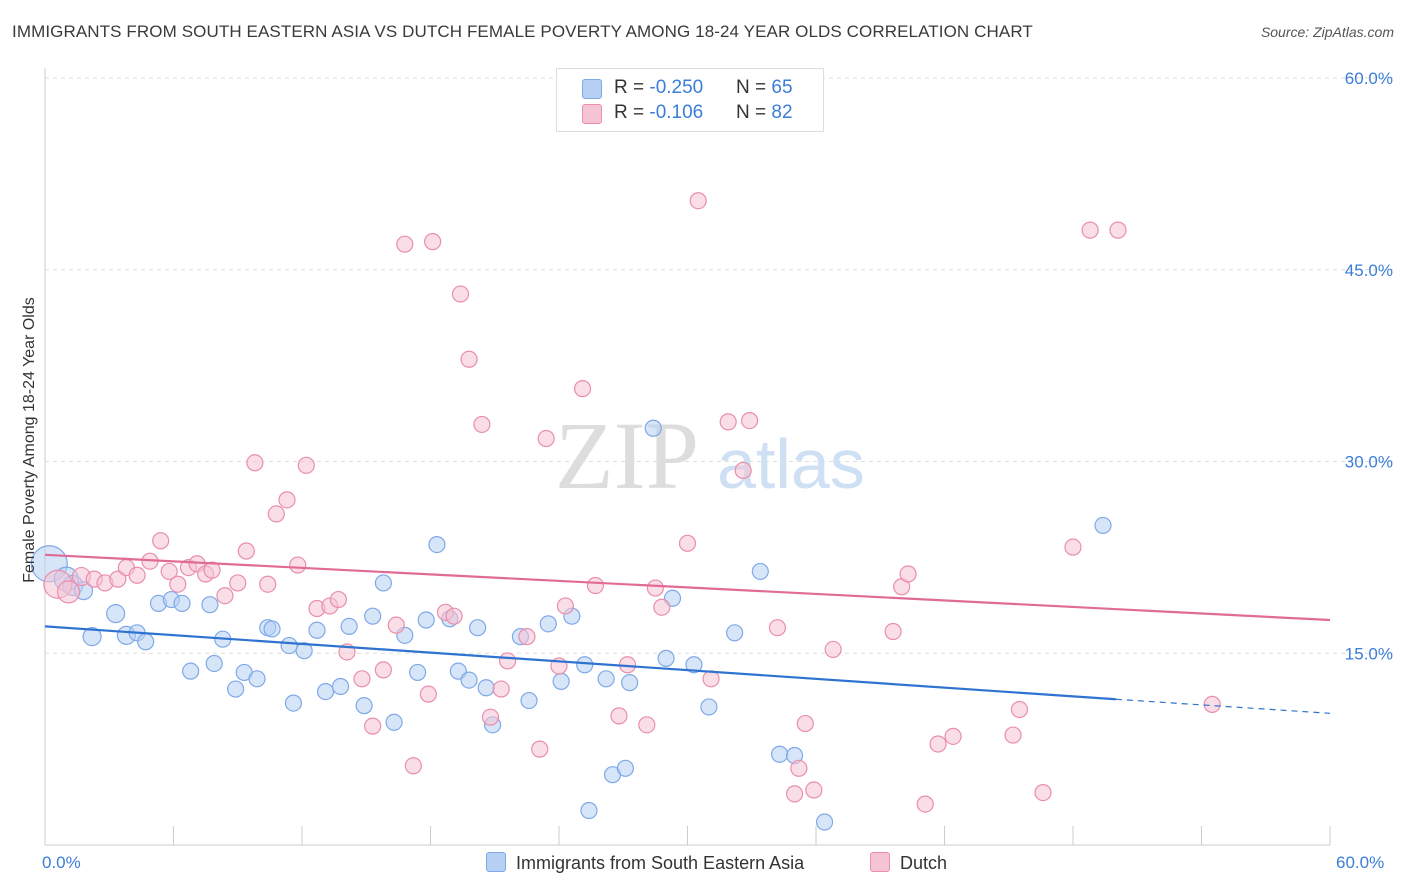 The image size is (1406, 892). What do you see at coordinates (592, 114) in the screenshot?
I see `legend-swatch-dutch` at bounding box center [592, 114].